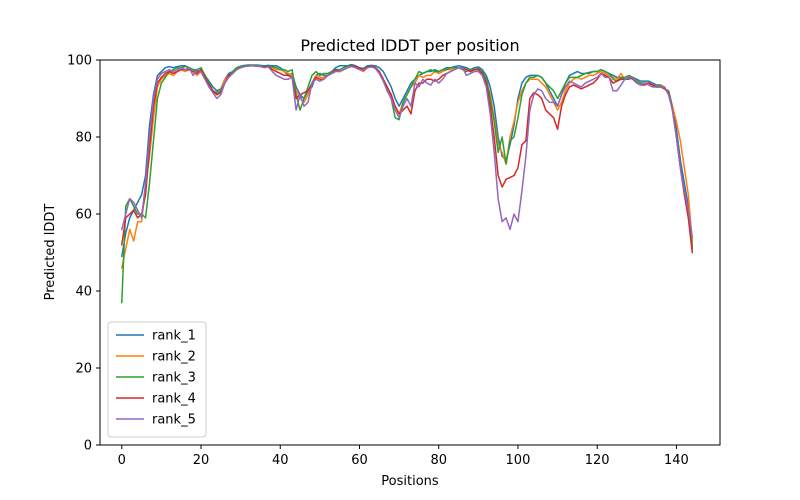  I want to click on legend-label-rank-5: rank_5, so click(174, 420).